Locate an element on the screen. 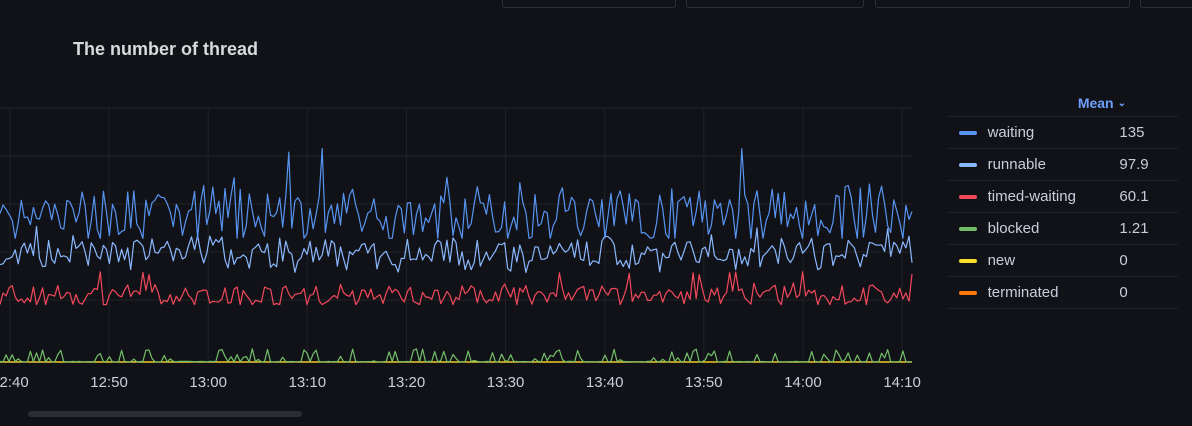 This screenshot has height=426, width=1192. legend-series-name: new is located at coordinates (1001, 260).